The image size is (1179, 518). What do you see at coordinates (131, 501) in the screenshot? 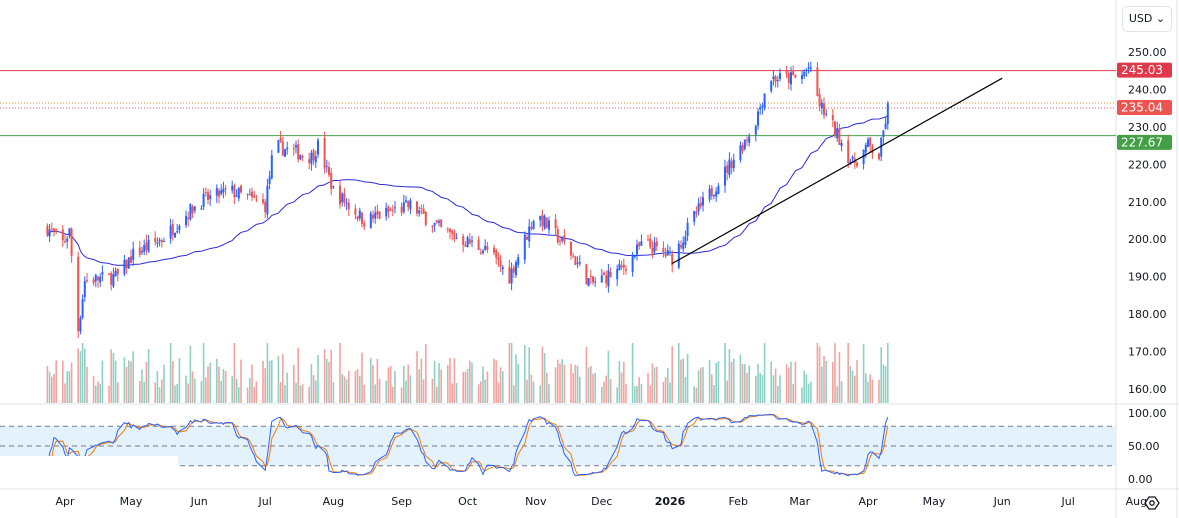
I see `time-tick-label: May` at bounding box center [131, 501].